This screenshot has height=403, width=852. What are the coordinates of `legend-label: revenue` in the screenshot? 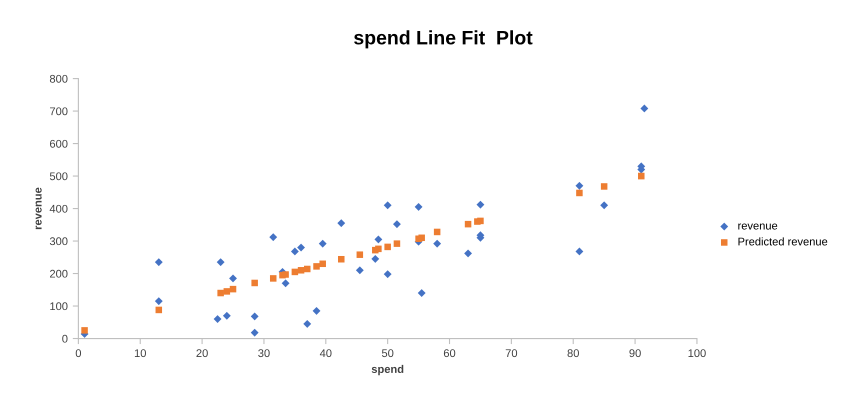 It's located at (758, 226).